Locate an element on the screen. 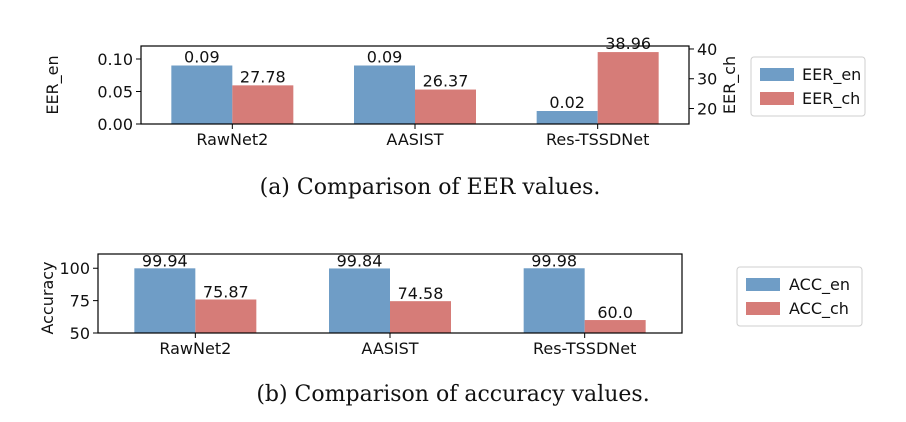 This screenshot has height=422, width=906. eer-y-tick-label-right: 30 is located at coordinates (707, 79).